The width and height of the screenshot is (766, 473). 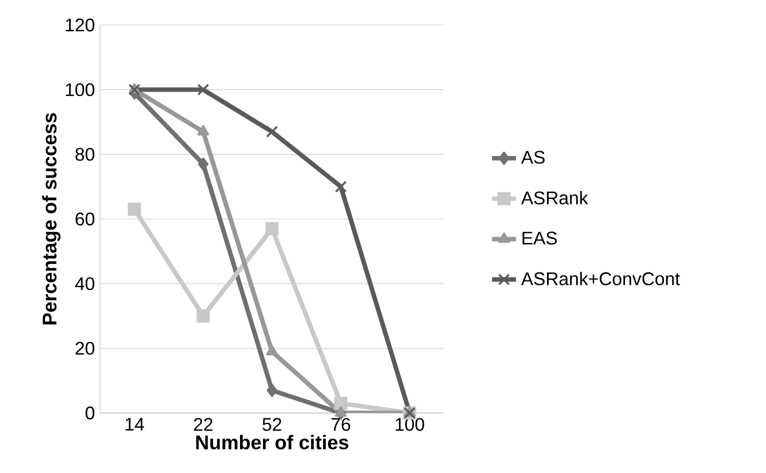 What do you see at coordinates (272, 424) in the screenshot?
I see `x-tick-label: 52` at bounding box center [272, 424].